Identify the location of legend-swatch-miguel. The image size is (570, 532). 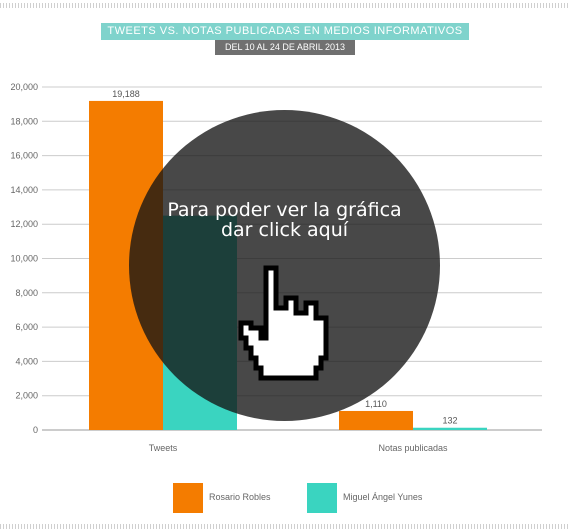
(322, 498).